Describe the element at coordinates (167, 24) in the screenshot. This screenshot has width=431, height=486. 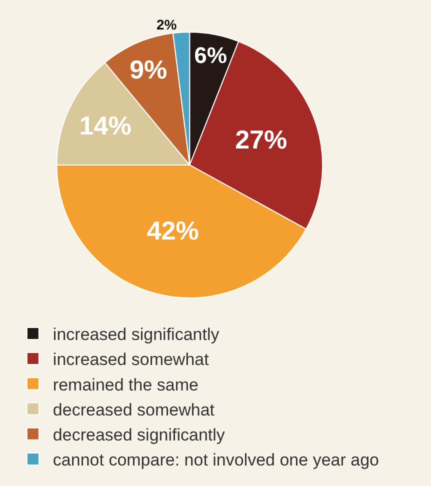
I see `data-label: 2%` at that location.